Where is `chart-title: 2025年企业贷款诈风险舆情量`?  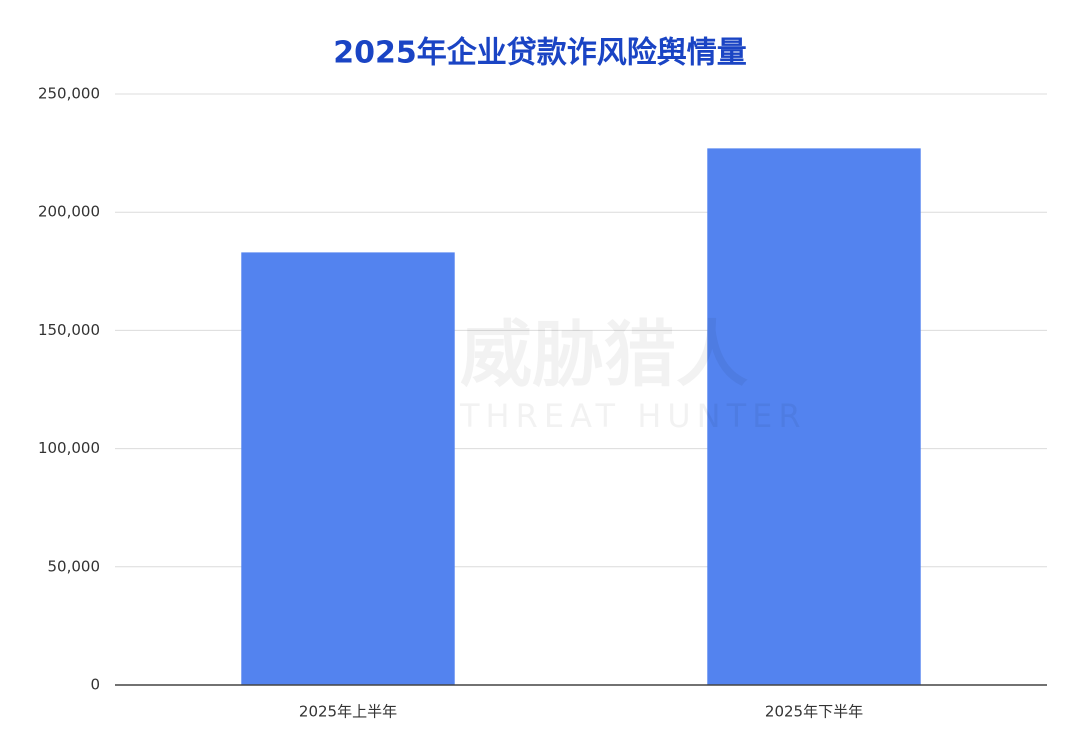
chart-title: 2025年企业贷款诈风险舆情量 is located at coordinates (540, 53).